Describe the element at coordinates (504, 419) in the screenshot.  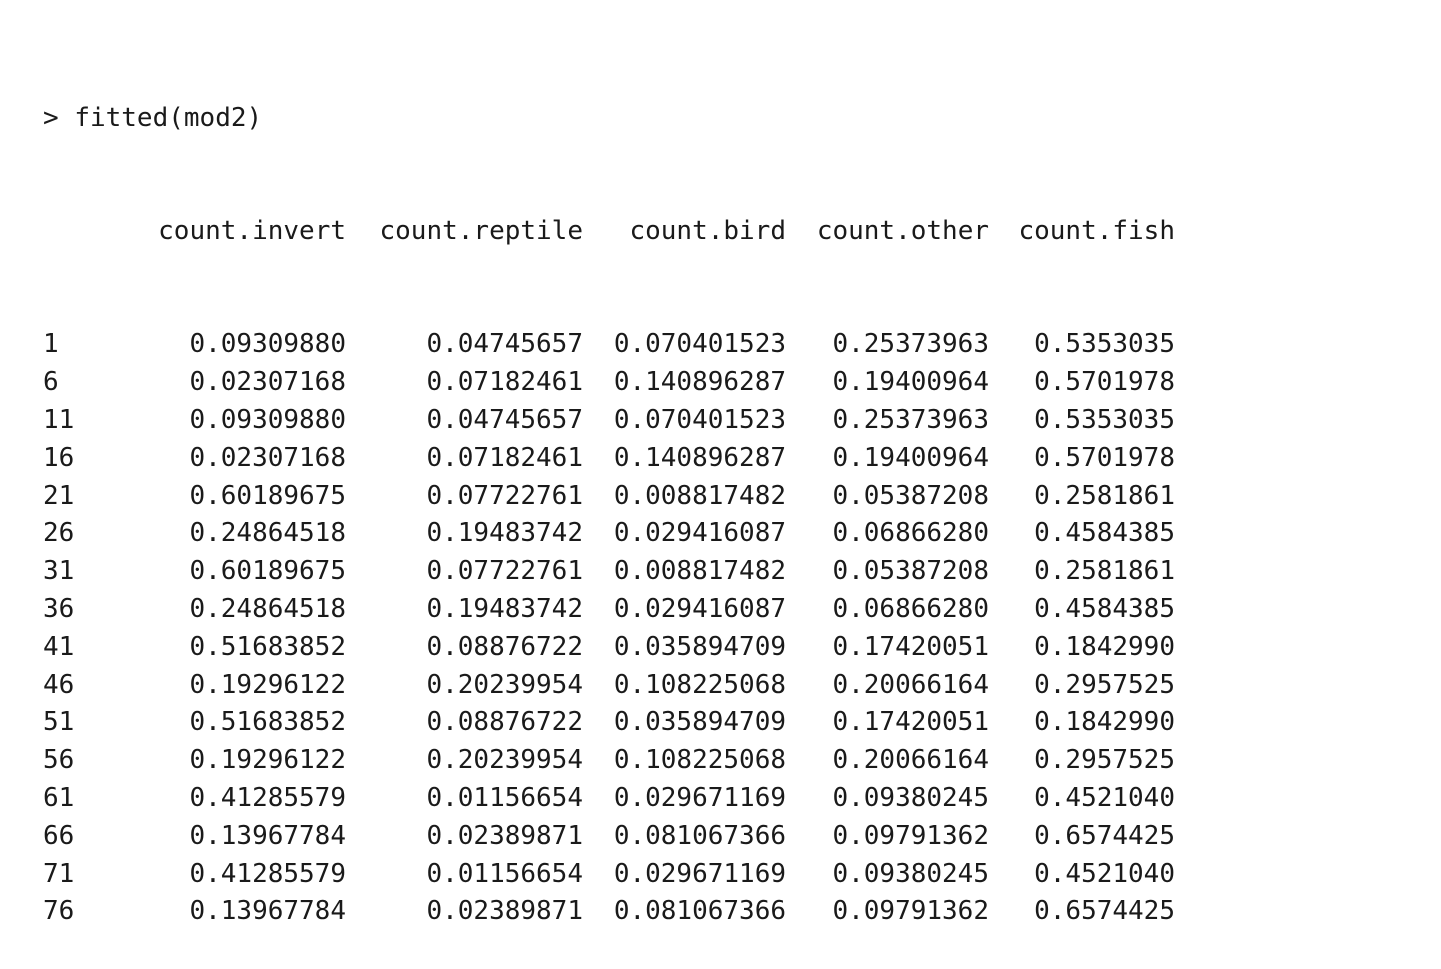
I see `table-cell: 0.04745657` at that location.